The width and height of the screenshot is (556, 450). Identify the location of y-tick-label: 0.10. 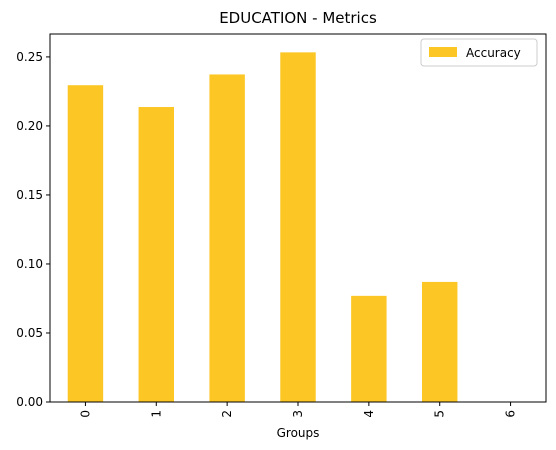
(29, 264).